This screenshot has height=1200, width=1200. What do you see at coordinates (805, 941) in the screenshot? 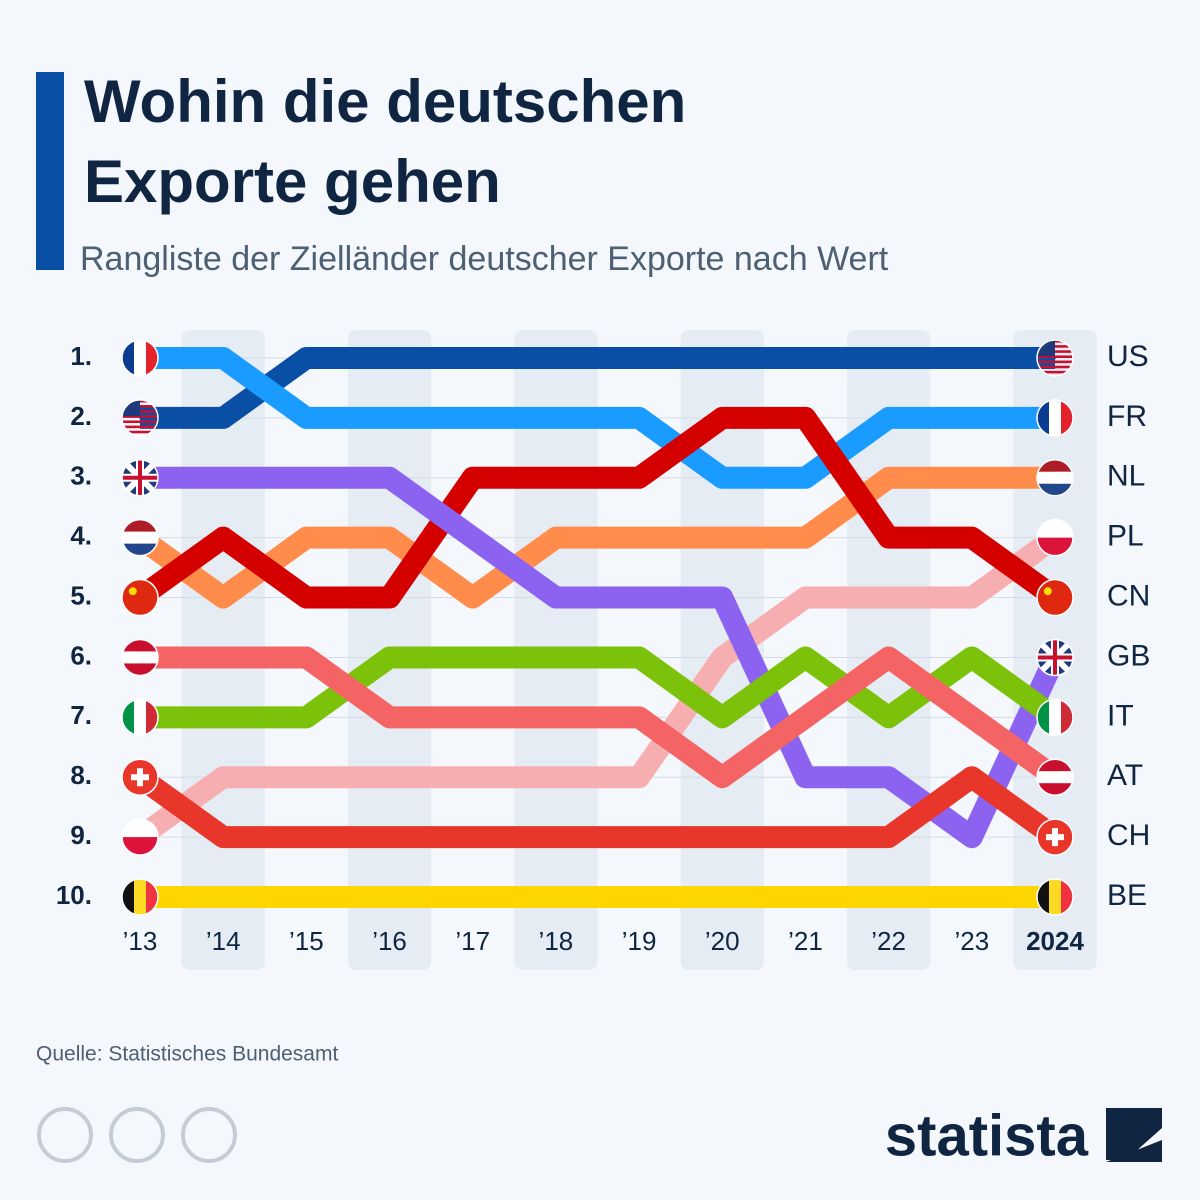
I see `x-tick-label: ’21` at bounding box center [805, 941].